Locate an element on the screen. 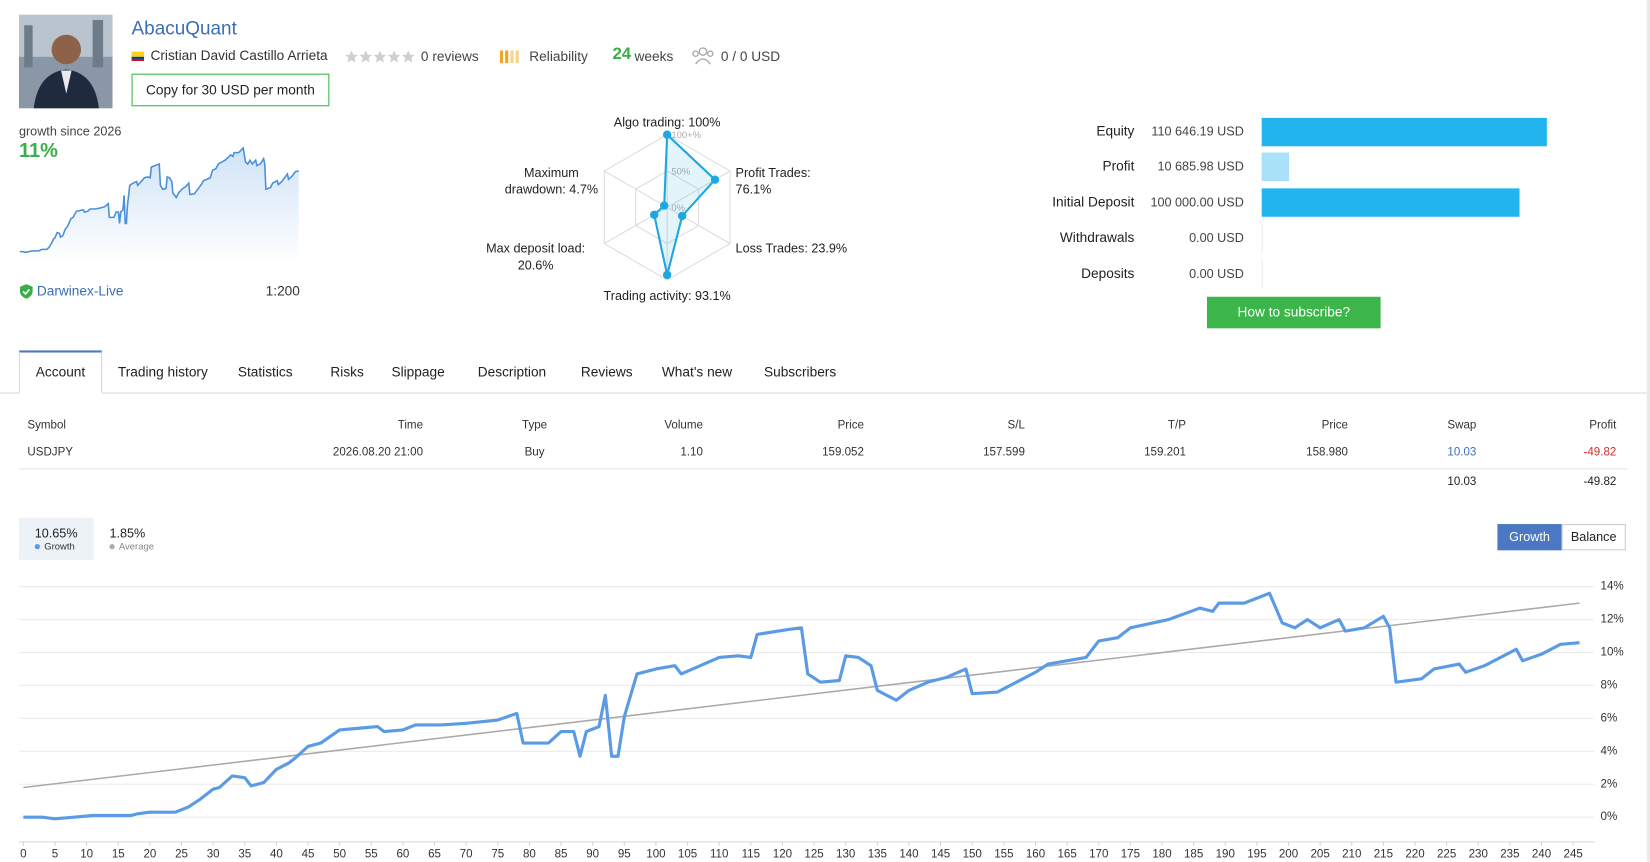 Image resolution: width=1650 pixels, height=862 pixels. x-tick-label: 85 is located at coordinates (561, 855).